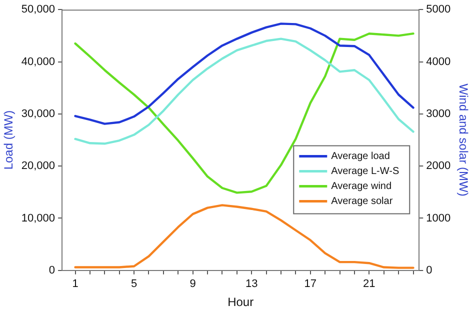 The height and width of the screenshot is (312, 474). Describe the element at coordinates (369, 284) in the screenshot. I see `x-tick-label: 21` at that location.